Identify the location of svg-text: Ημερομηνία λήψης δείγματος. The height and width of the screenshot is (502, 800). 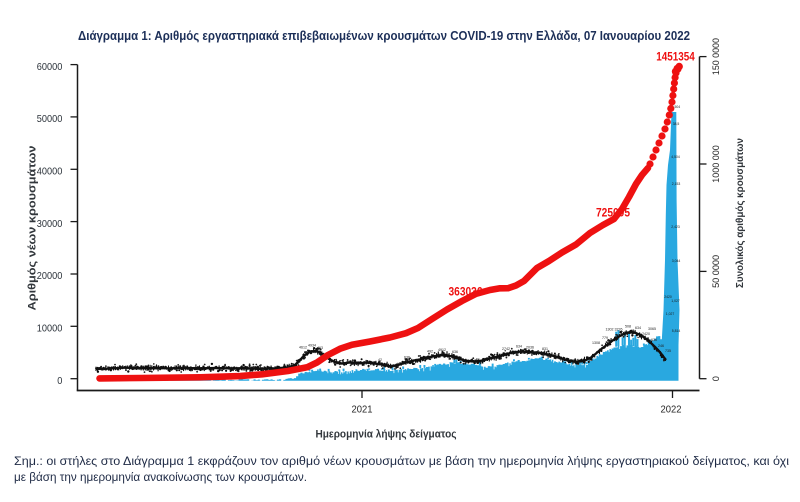
(386, 435).